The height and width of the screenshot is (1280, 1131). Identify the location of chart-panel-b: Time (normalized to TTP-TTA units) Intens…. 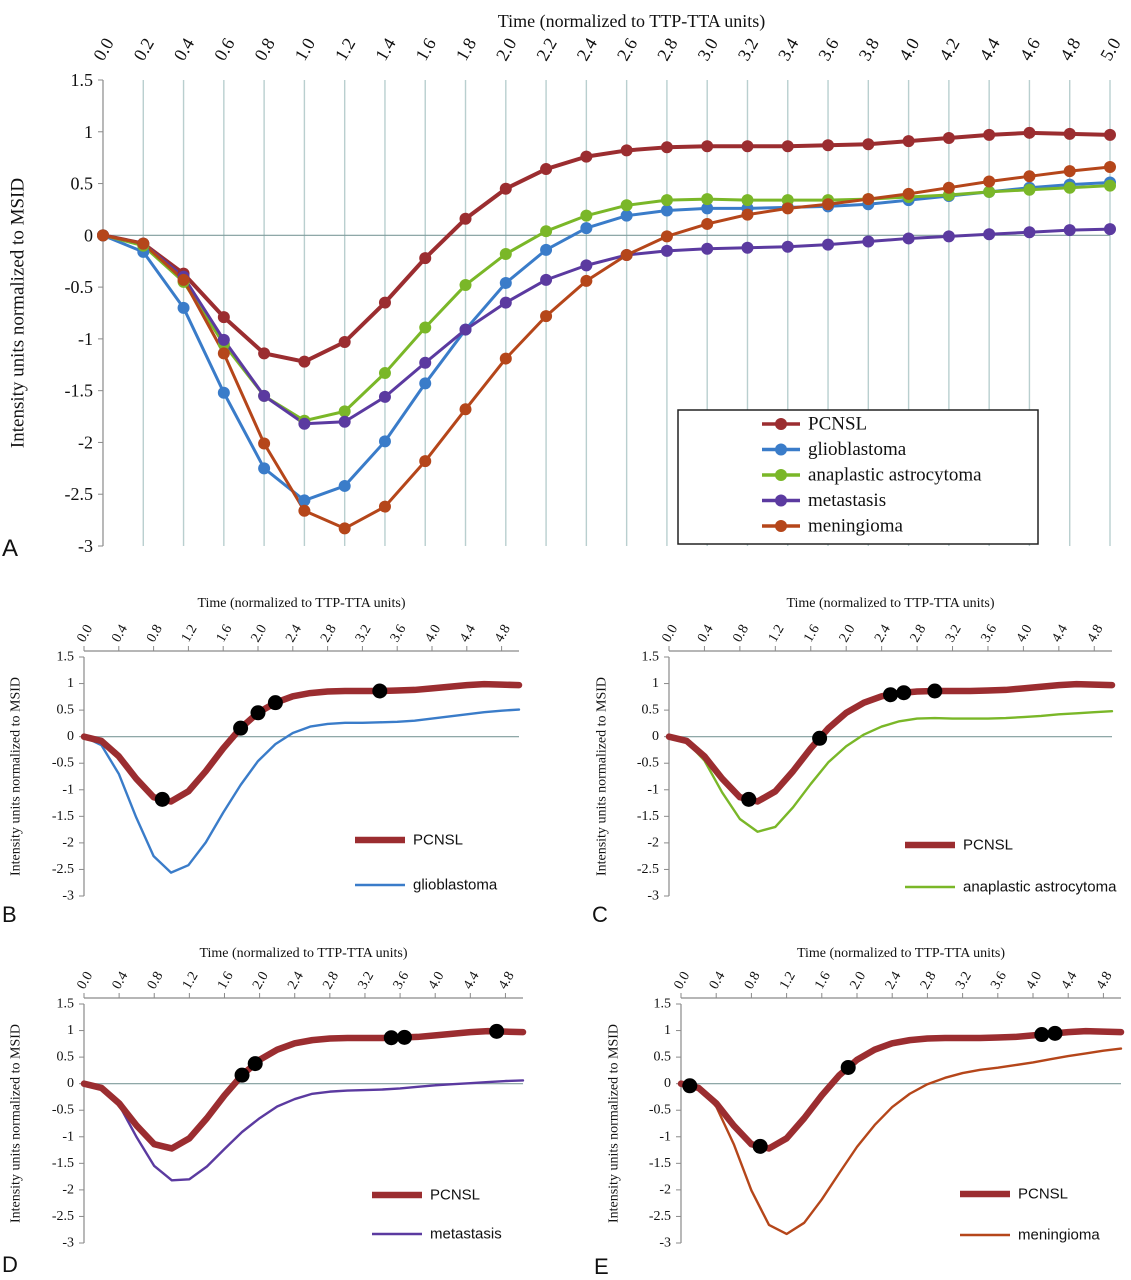
(262, 761).